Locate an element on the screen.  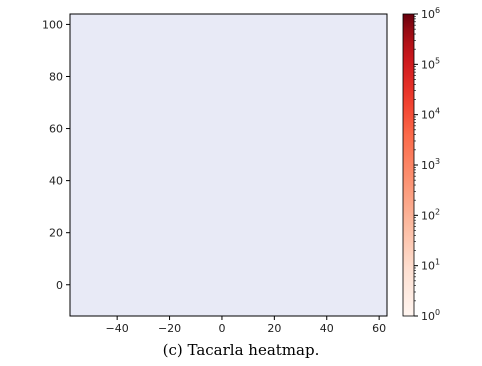
y-tick-label: 20 is located at coordinates (56, 233).